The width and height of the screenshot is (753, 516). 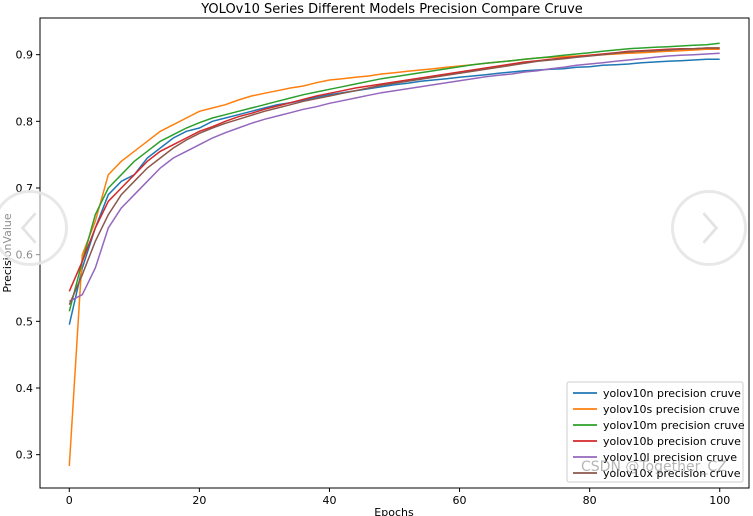 I want to click on watermark-text: CSDN @Together_CZ, so click(x=654, y=467).